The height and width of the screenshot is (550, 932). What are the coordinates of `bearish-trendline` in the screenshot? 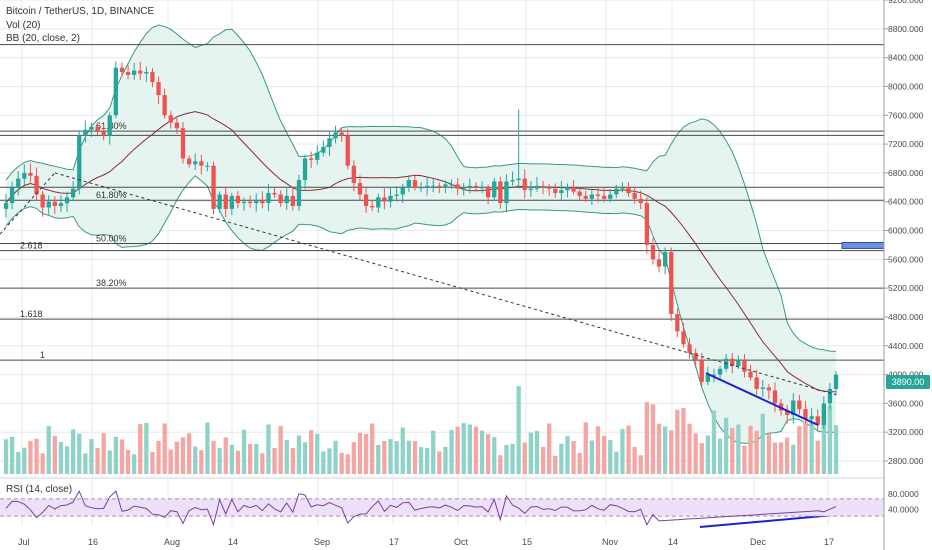 It's located at (762, 399).